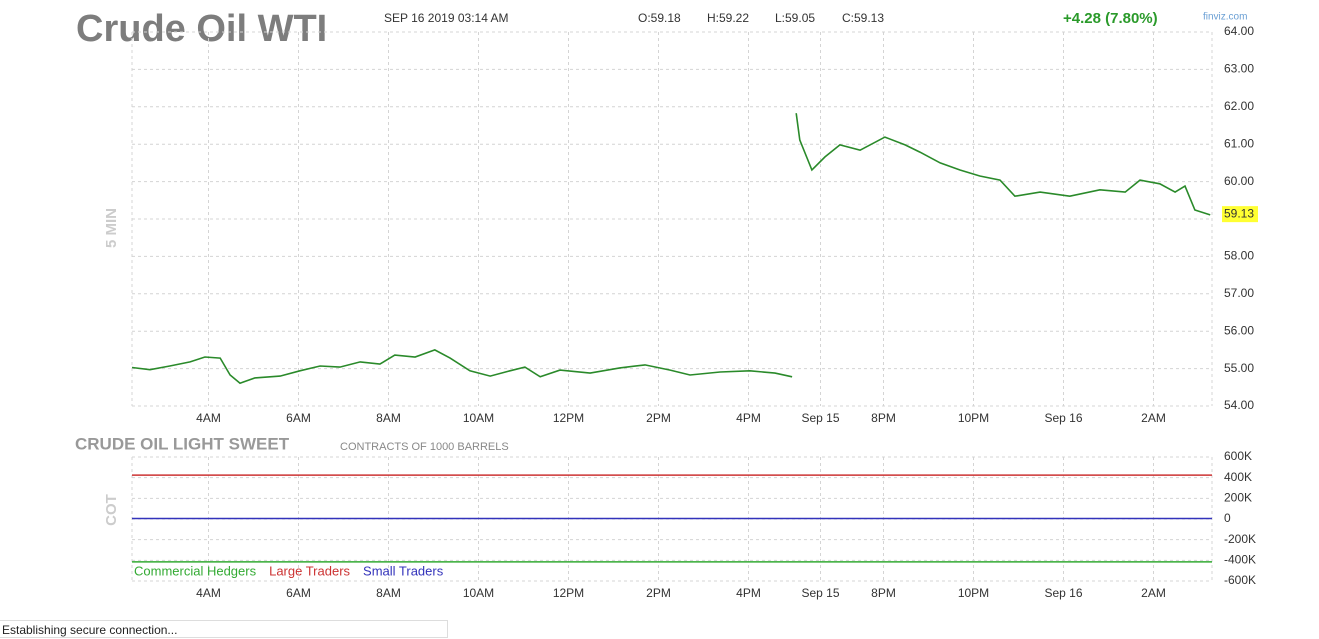 This screenshot has height=639, width=1319. Describe the element at coordinates (111, 510) in the screenshot. I see `cot-ylabel: COT` at that location.